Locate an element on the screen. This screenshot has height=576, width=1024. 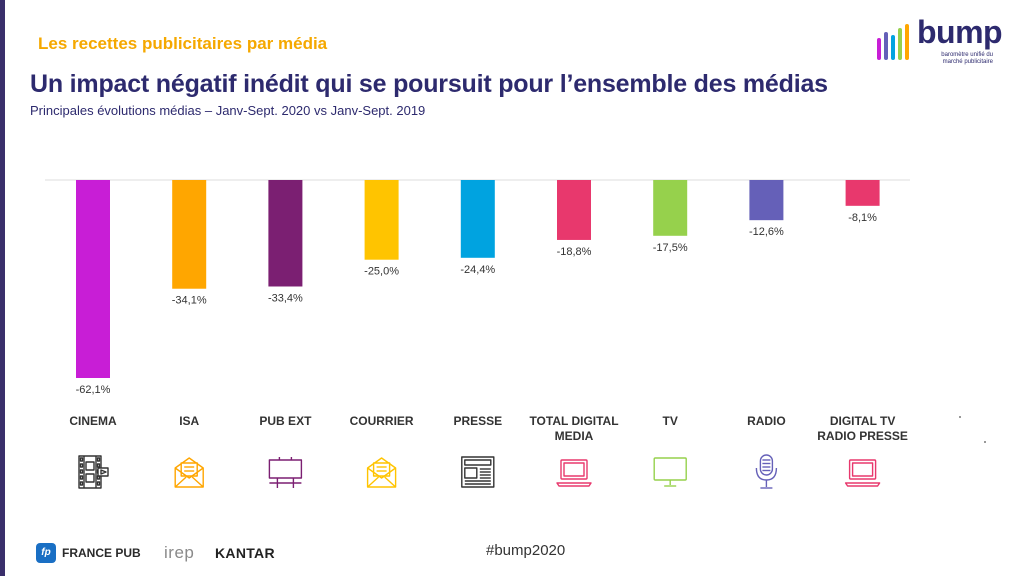
bump-logo-bars-icon is located at coordinates (893, 42).